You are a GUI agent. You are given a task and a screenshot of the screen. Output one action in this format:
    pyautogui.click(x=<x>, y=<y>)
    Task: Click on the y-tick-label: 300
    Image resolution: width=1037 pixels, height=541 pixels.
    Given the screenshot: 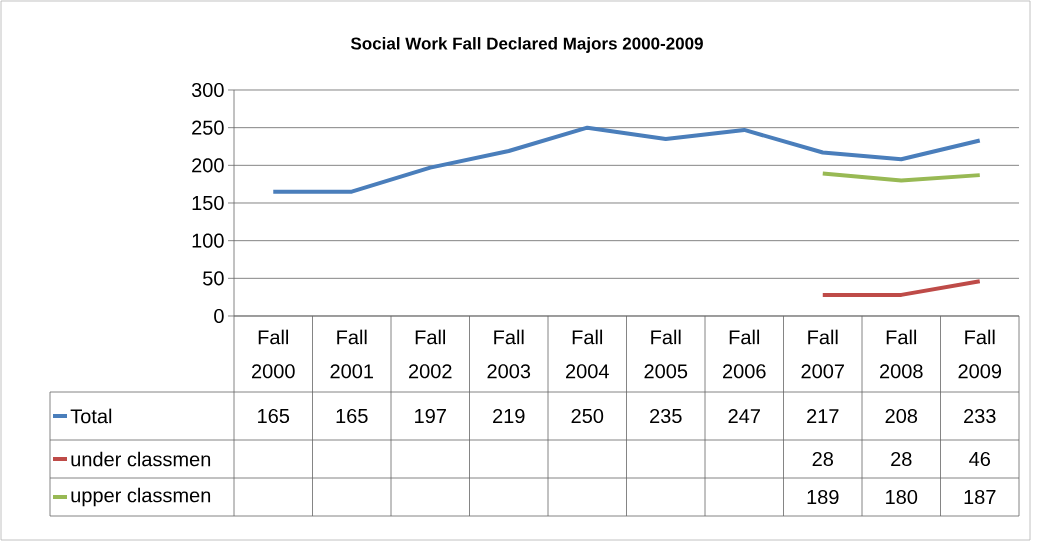 What is the action you would take?
    pyautogui.click(x=207, y=90)
    